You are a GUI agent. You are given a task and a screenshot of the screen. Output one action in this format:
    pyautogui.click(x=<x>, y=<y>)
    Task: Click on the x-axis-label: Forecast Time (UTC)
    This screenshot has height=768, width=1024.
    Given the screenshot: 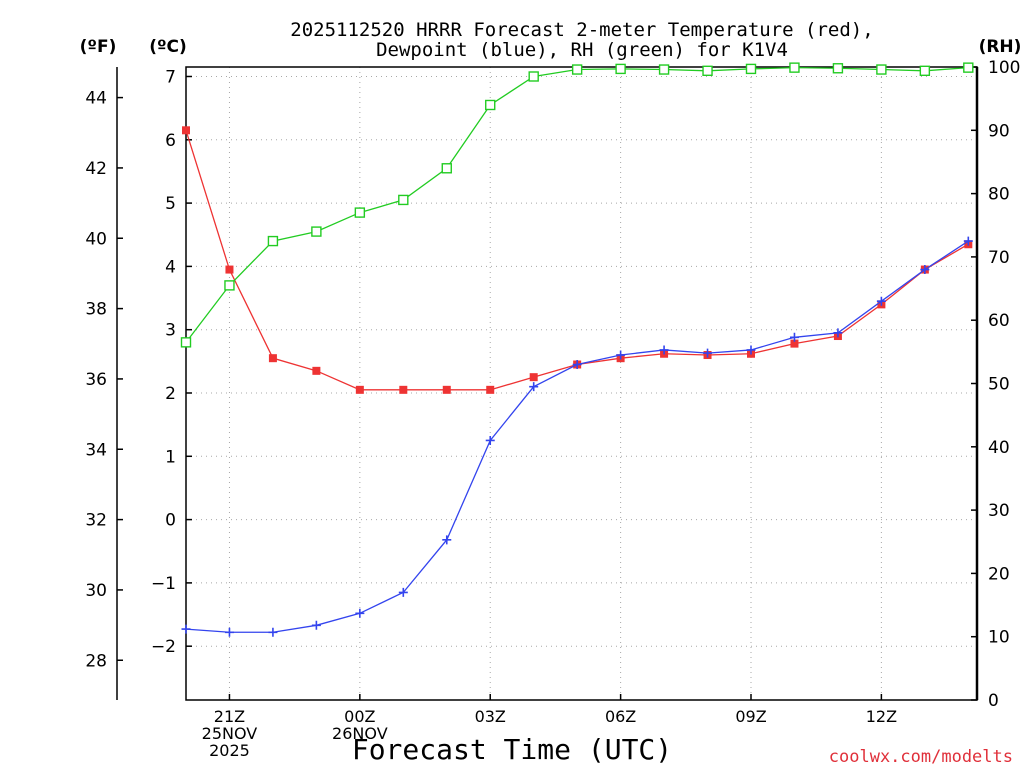 What is the action you would take?
    pyautogui.click(x=512, y=749)
    